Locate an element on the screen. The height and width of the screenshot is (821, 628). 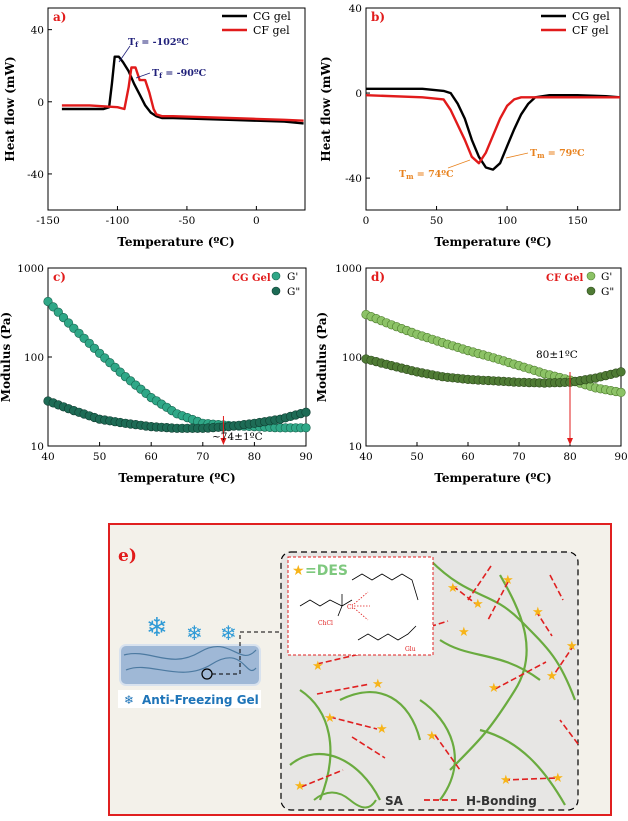
panel-d-ylabel: Modulus (Pa) is located at coordinates (322, 357).